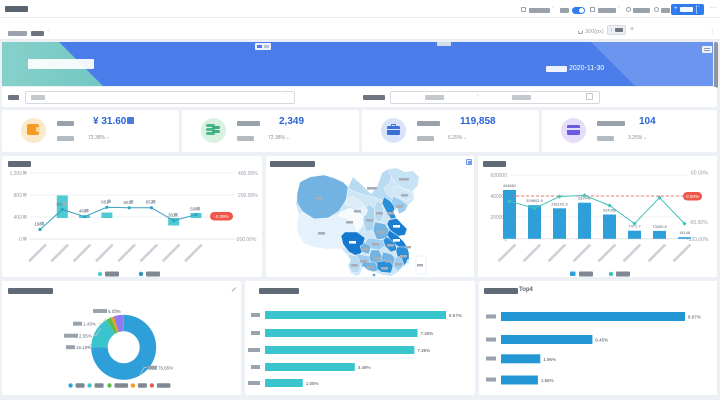 This screenshot has height=400, width=720. Describe the element at coordinates (312, 383) in the screenshot. I see `svg-text: 1.05%` at that location.